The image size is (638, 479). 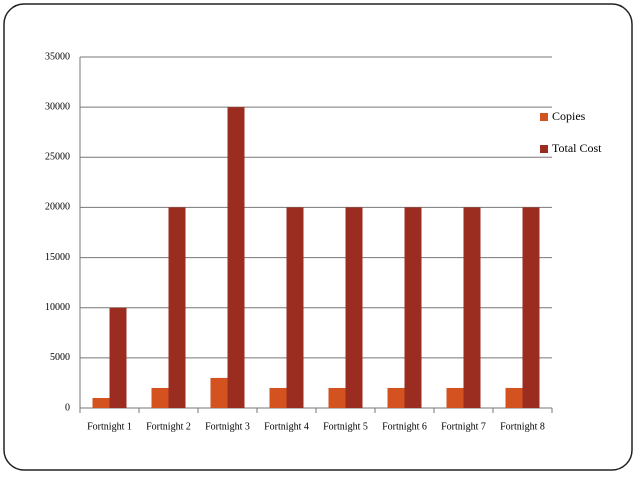 What do you see at coordinates (227, 426) in the screenshot?
I see `x-tick-label: Fortnight 3` at bounding box center [227, 426].